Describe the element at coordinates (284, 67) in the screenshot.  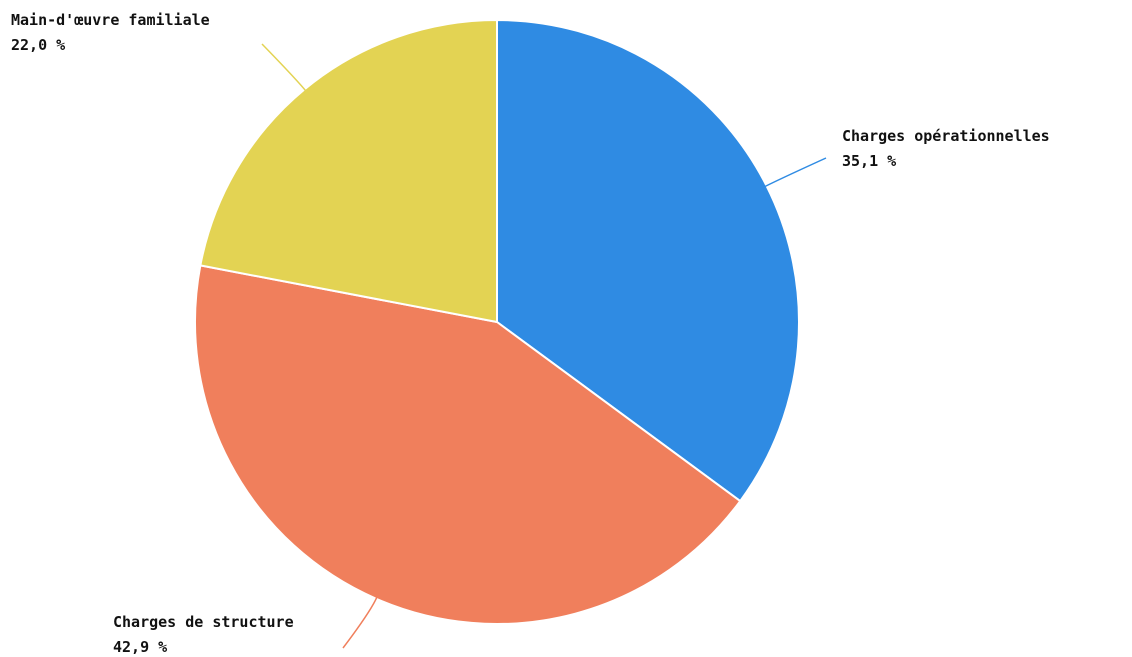
I see `leader-line-main-d-oeuvre-familiale` at that location.